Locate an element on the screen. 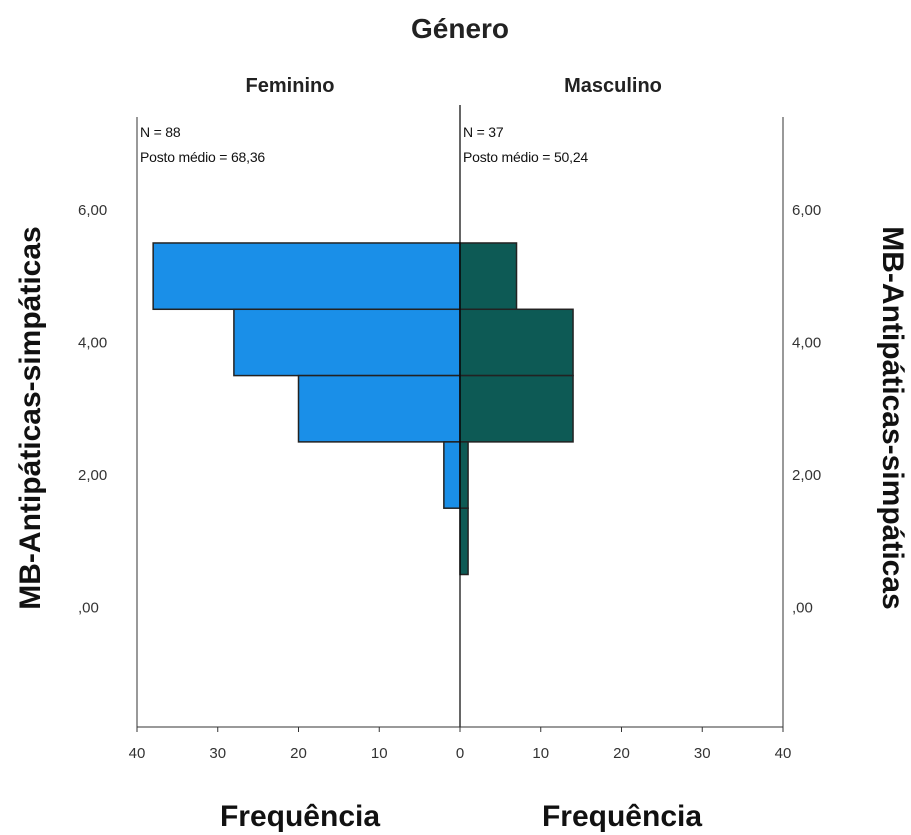 The height and width of the screenshot is (835, 911). x-tick-label: 0 is located at coordinates (460, 753).